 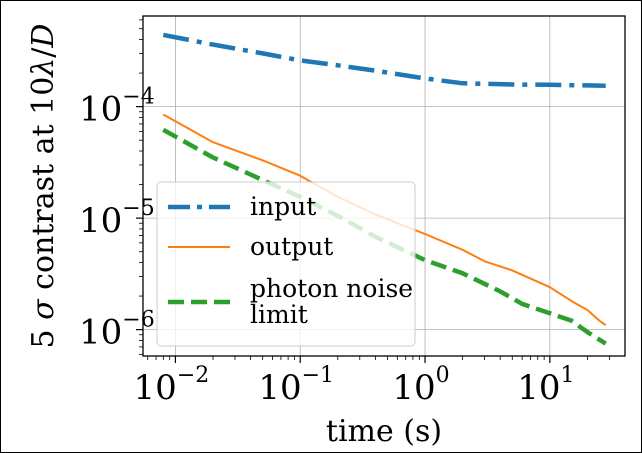 What do you see at coordinates (138, 97) in the screenshot?
I see `y-tick-exponent: −4` at bounding box center [138, 97].